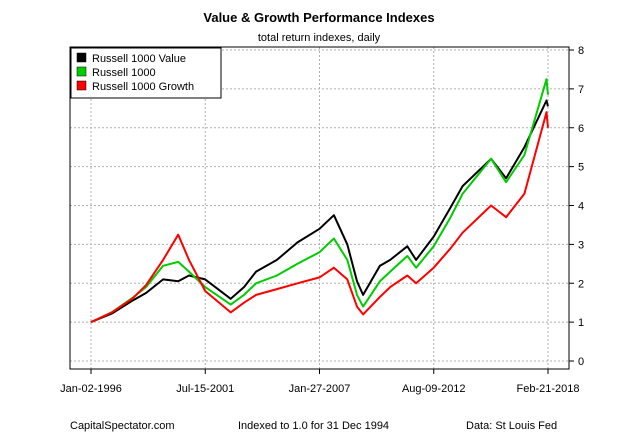  Describe the element at coordinates (581, 207) in the screenshot. I see `y-tick-label: 4` at that location.